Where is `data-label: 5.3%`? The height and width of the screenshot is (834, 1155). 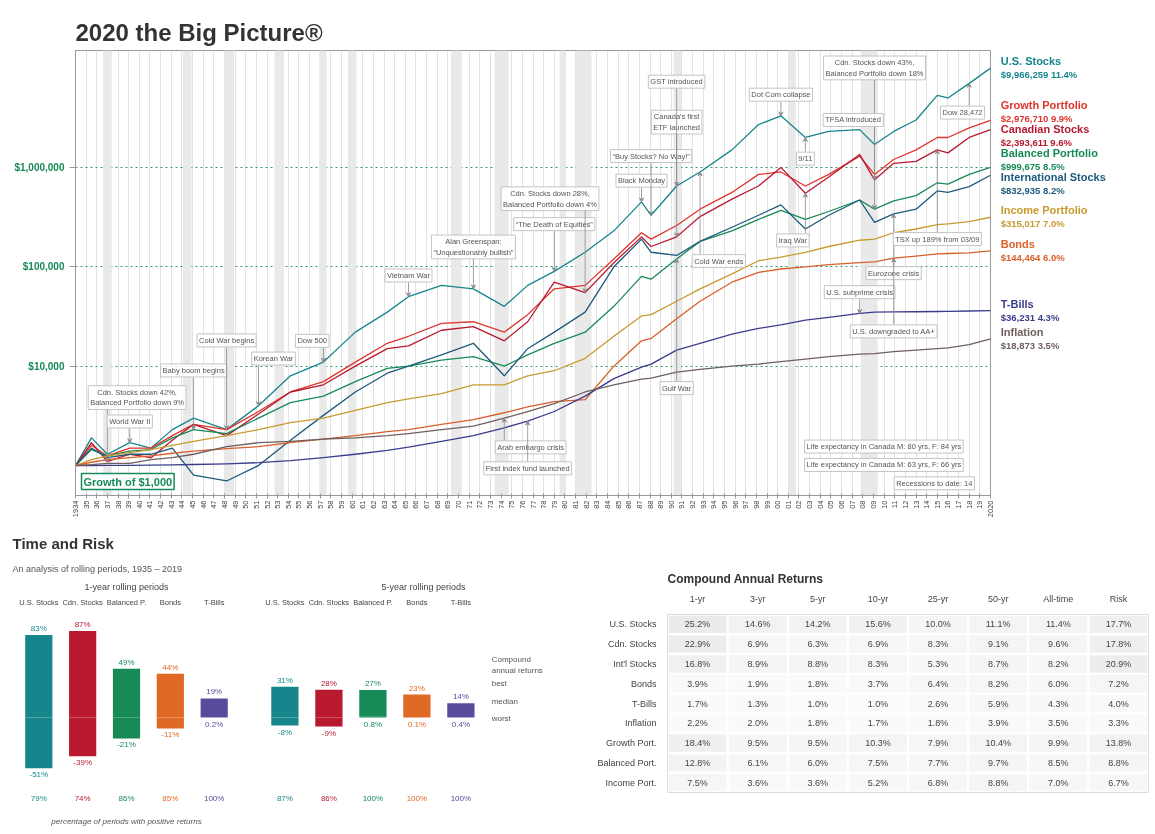 data-label: 5.3% is located at coordinates (938, 663).